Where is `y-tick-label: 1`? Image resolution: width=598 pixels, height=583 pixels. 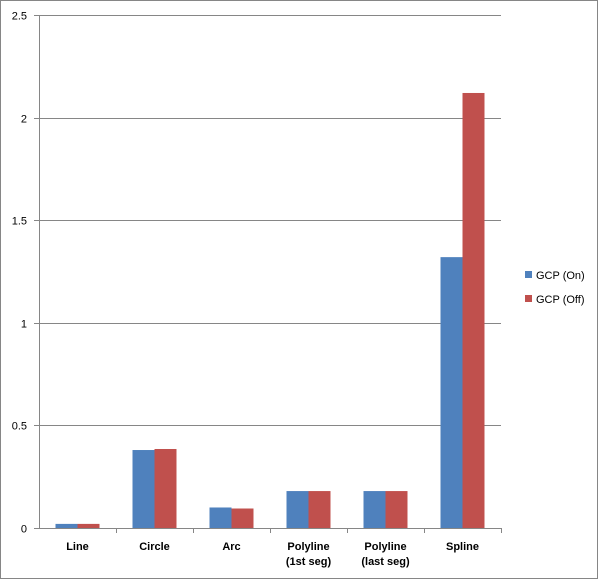
y-tick-label: 1 is located at coordinates (24, 325).